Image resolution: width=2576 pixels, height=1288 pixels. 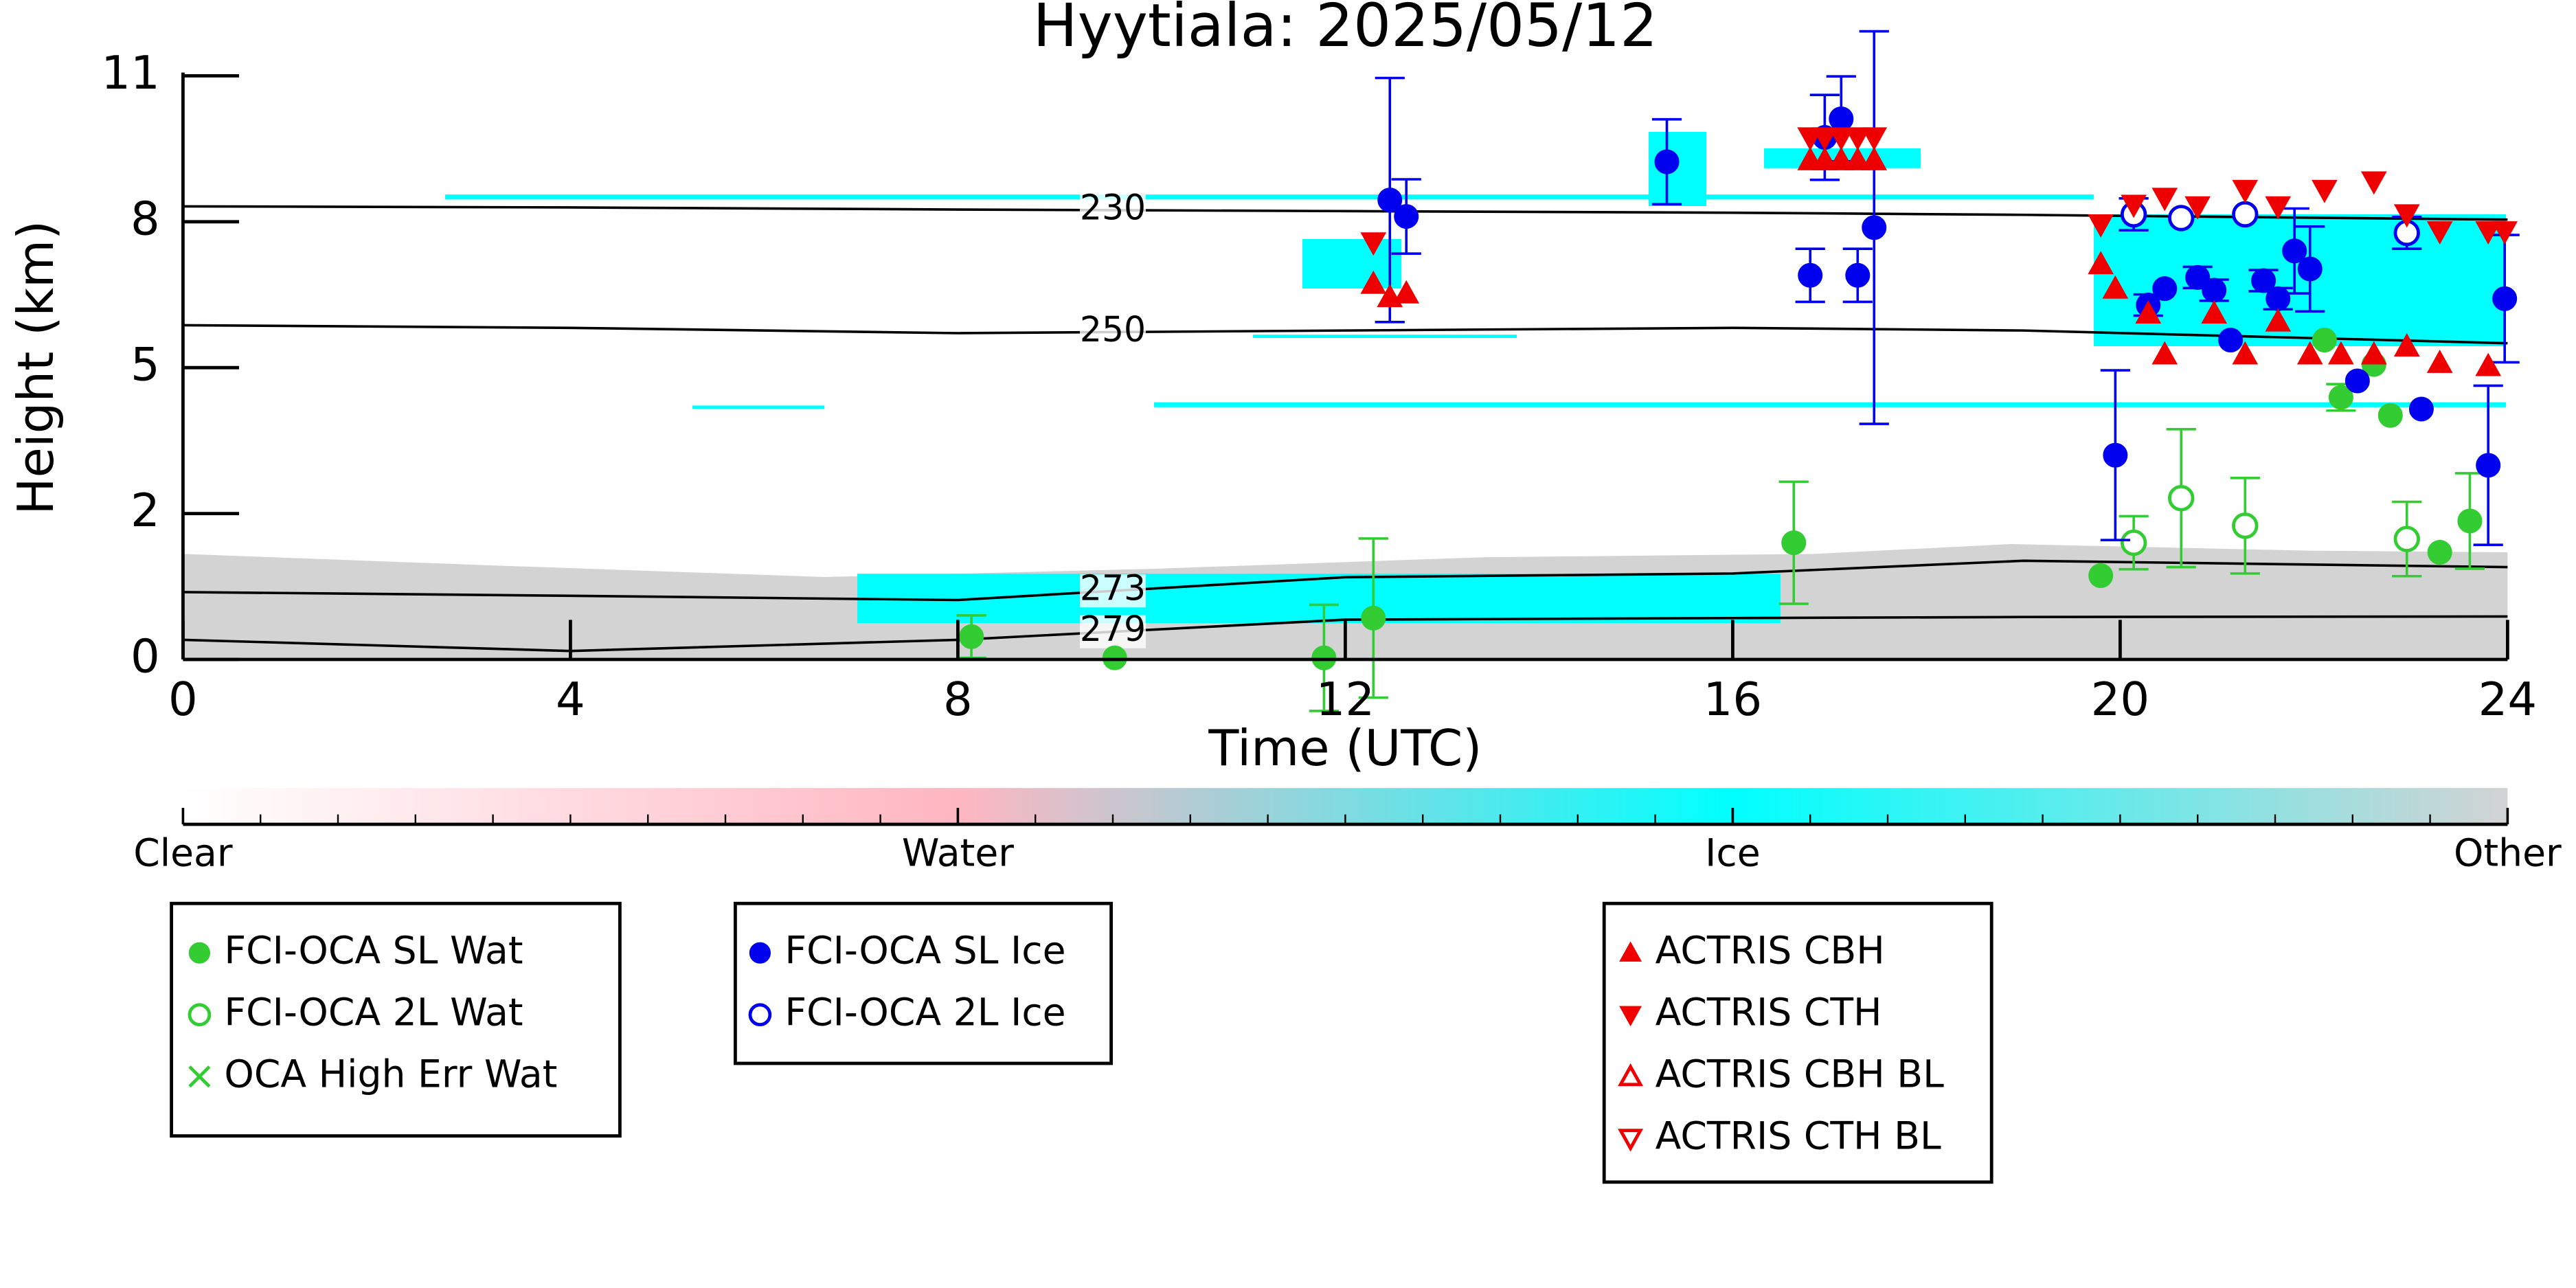 I want to click on y-axis-label: Height (km), so click(x=36, y=368).